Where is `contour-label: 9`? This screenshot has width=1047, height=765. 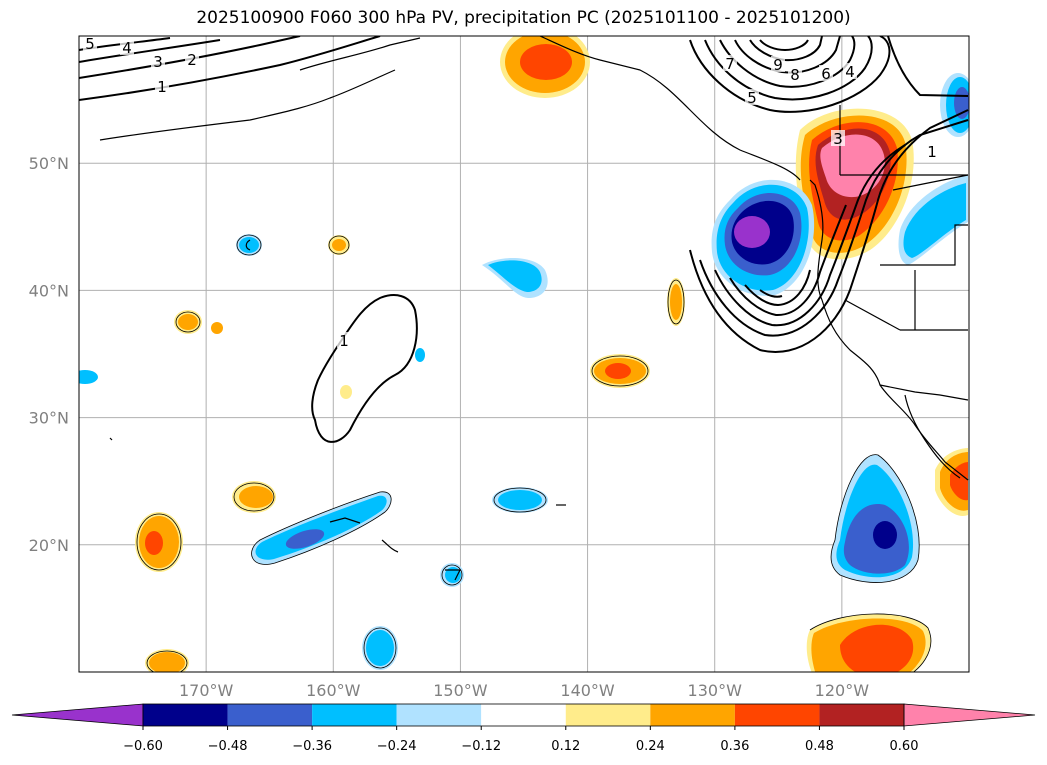
contour-label: 9 is located at coordinates (778, 65).